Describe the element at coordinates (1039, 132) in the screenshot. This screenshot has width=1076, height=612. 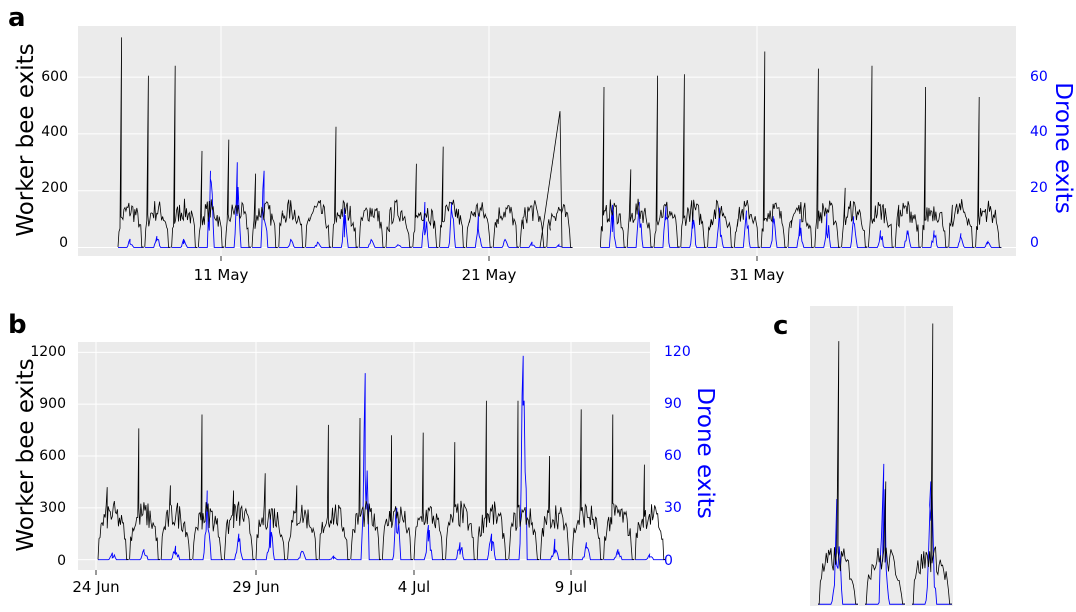
I see `panel-a-y2tick-2: 40` at that location.